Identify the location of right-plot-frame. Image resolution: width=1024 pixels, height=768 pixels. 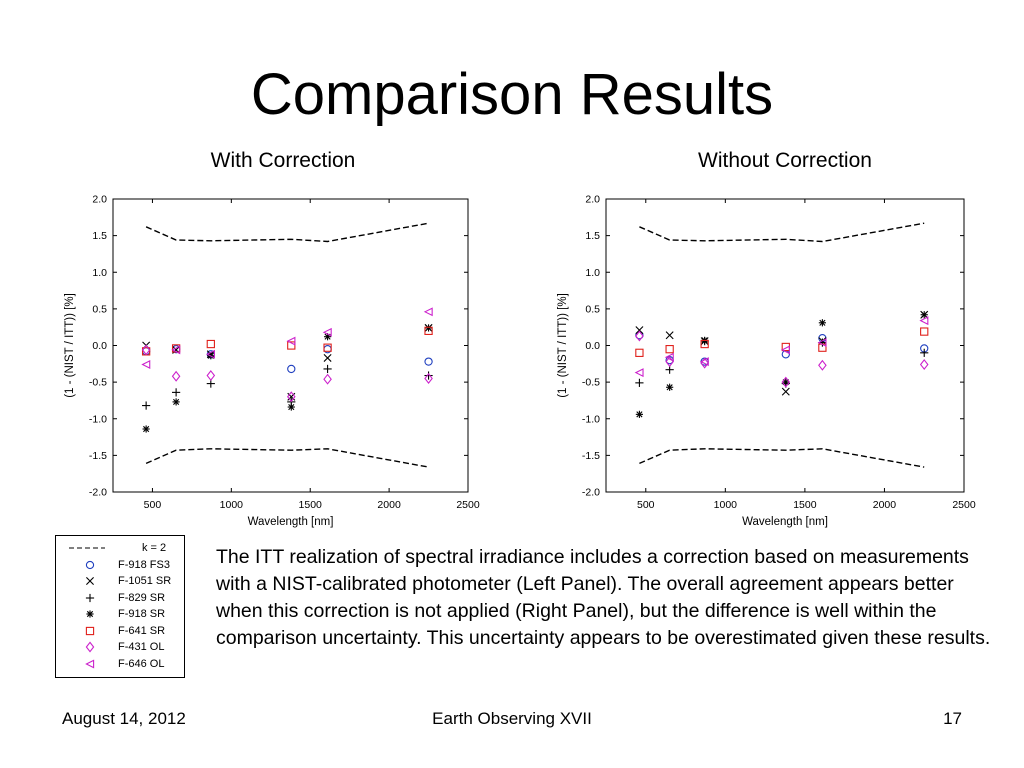
(785, 345).